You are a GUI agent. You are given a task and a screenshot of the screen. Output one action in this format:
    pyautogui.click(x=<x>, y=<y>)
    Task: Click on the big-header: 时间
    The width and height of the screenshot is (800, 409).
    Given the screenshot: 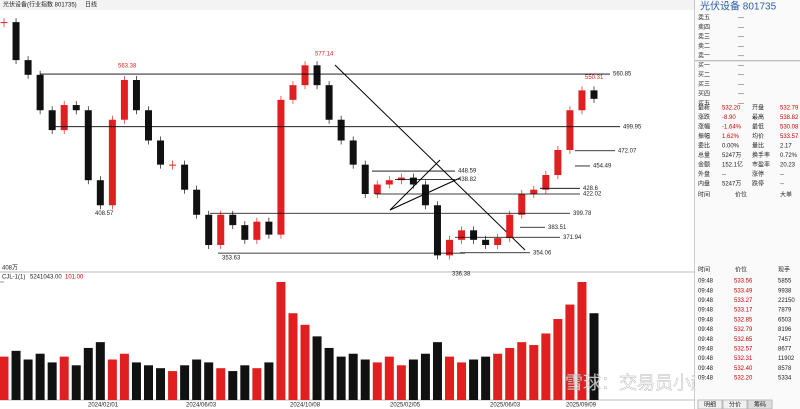 What is the action you would take?
    pyautogui.click(x=704, y=195)
    